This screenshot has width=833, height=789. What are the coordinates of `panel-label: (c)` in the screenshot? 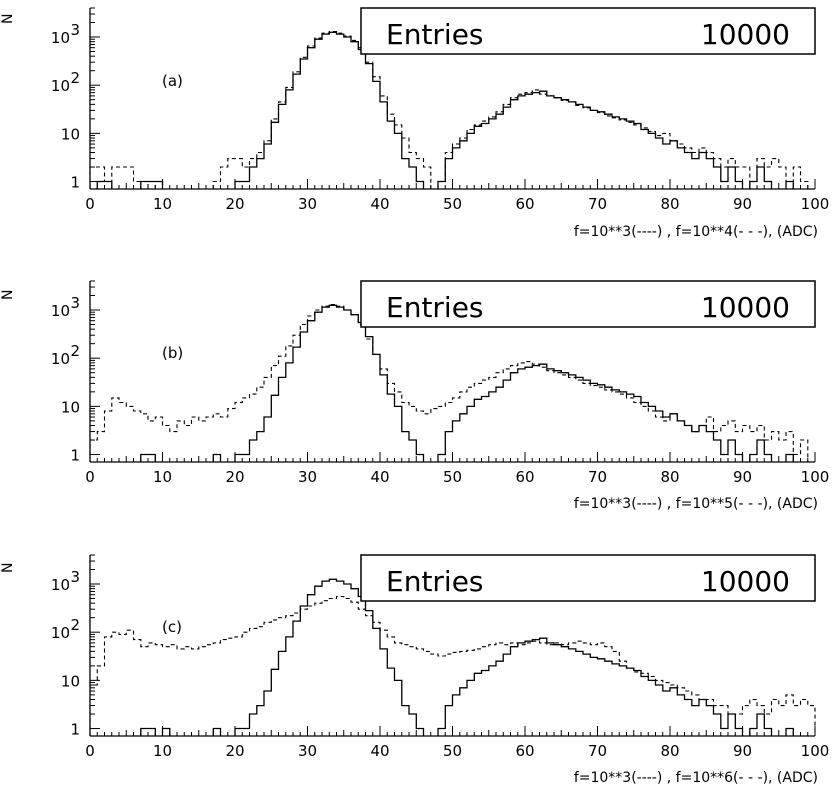 It's located at (172, 627).